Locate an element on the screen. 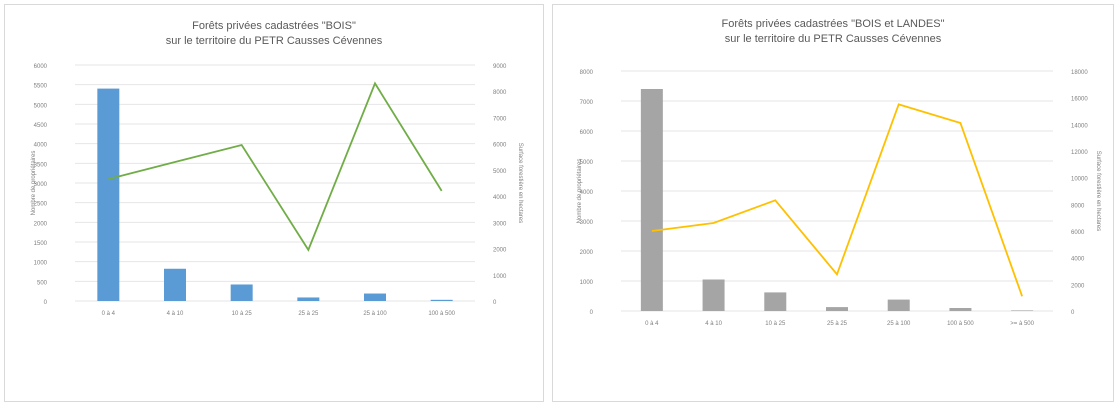 This screenshot has width=1118, height=408. y-tick-label-right: 16000 is located at coordinates (1079, 100).